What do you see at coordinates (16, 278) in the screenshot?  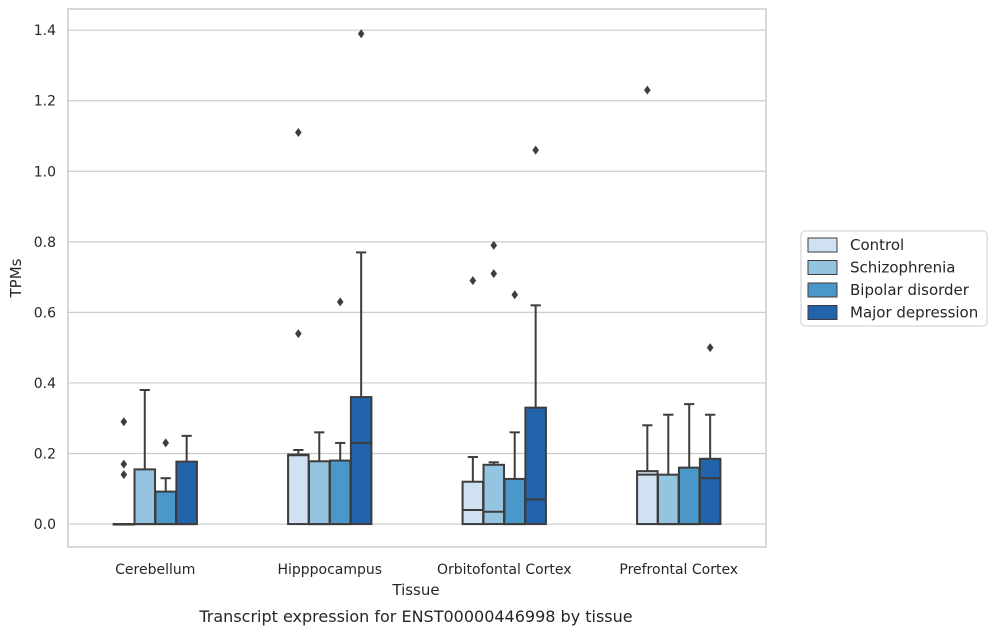 I see `y-axis-label: TPMs` at bounding box center [16, 278].